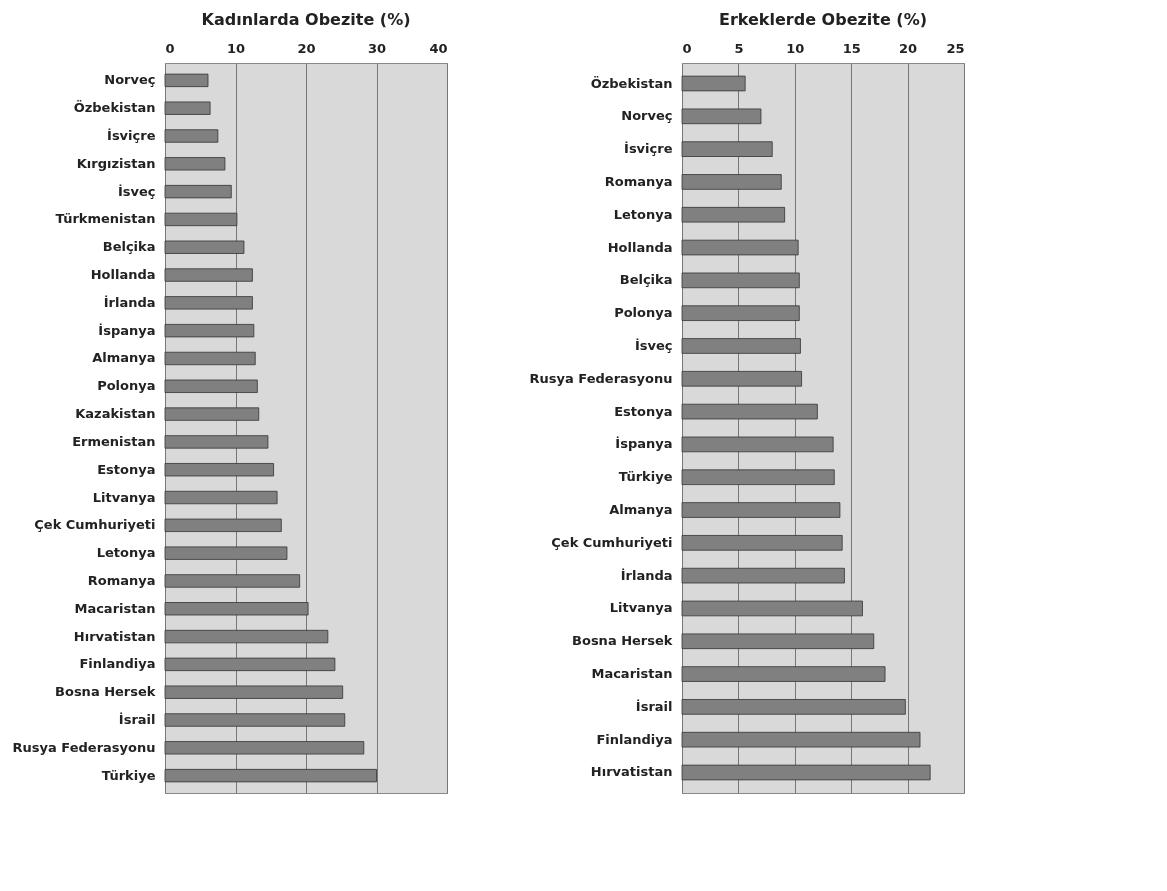 This screenshot has height=891, width=1167. I want to click on y-tick-label: Kırgızistan, so click(116, 163).